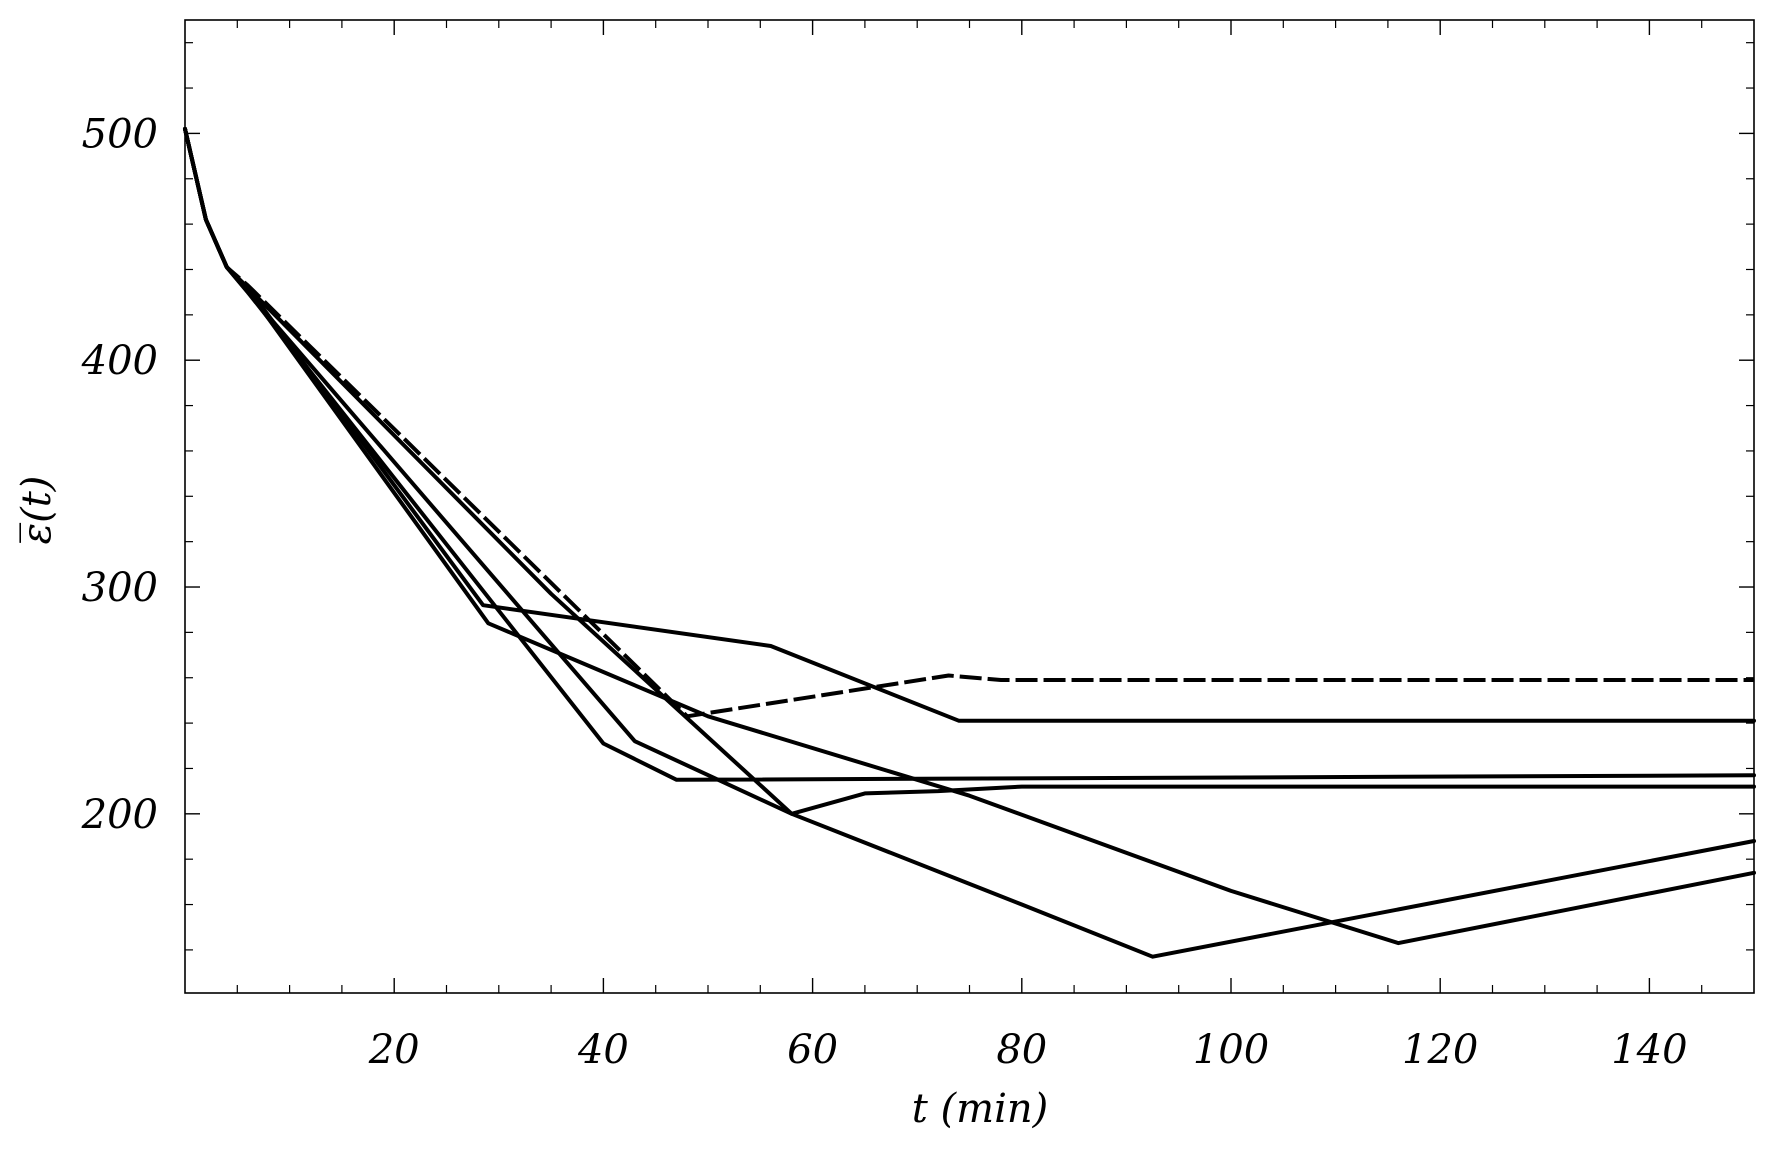  Describe the element at coordinates (1021, 1050) in the screenshot. I see `x-tick-label: 80` at that location.